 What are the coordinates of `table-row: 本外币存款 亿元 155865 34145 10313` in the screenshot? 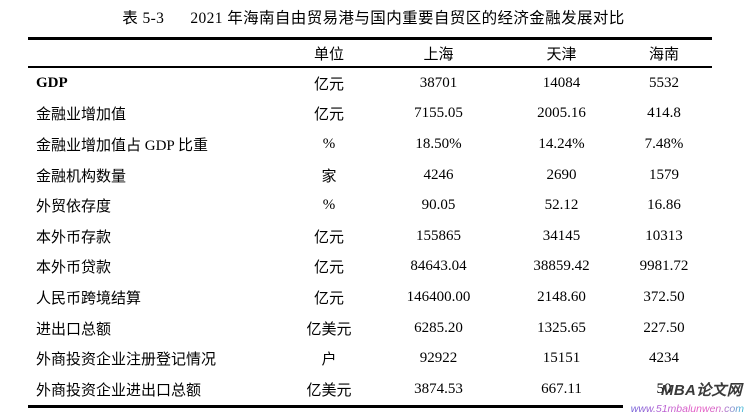 It's located at (370, 236).